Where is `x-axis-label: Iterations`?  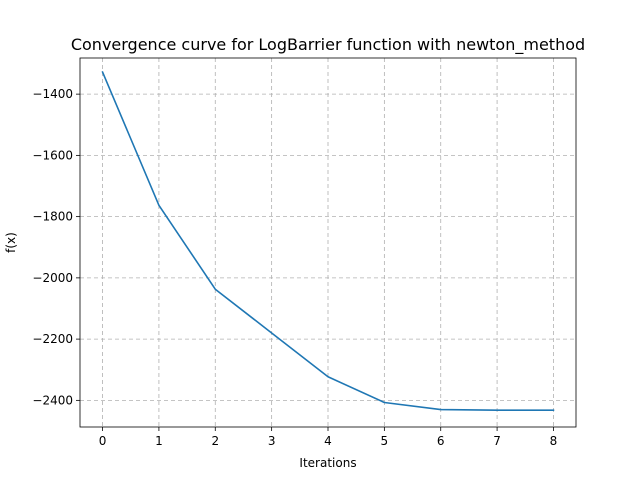
x-axis-label: Iterations is located at coordinates (327, 463).